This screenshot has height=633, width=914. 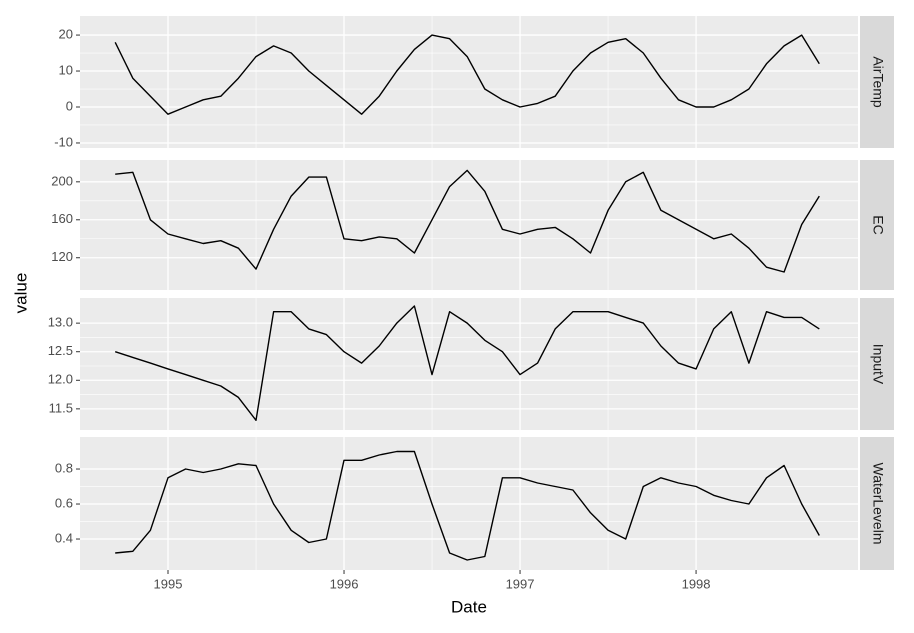 What do you see at coordinates (62, 256) in the screenshot?
I see `y-tick-label: 120` at bounding box center [62, 256].